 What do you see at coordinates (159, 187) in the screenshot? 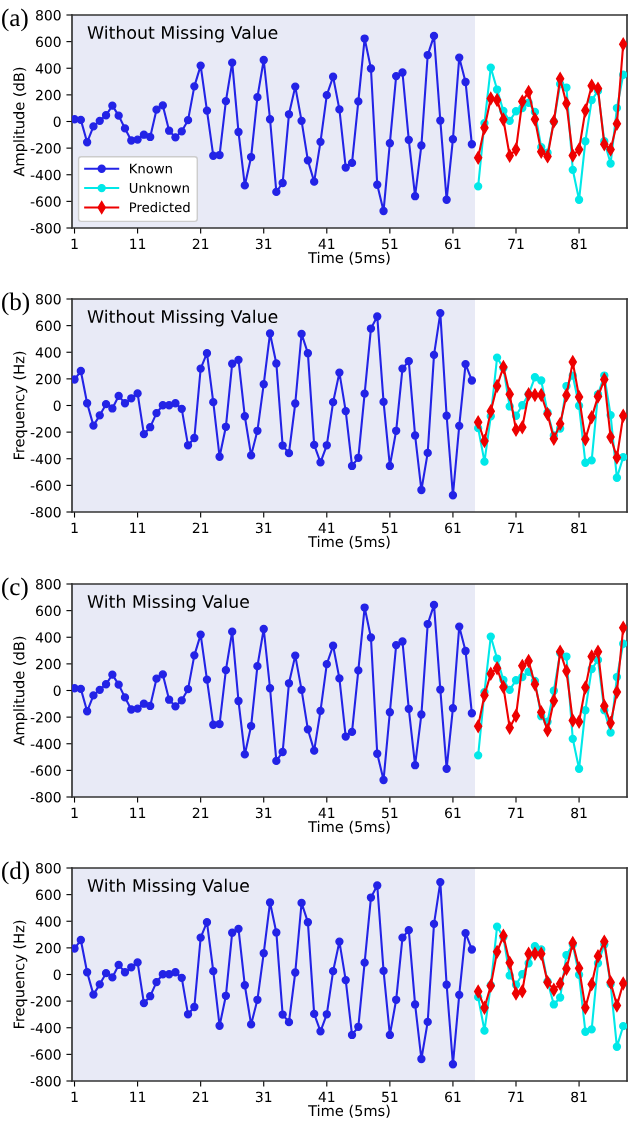
I see `legend-label: Unknown` at bounding box center [159, 187].